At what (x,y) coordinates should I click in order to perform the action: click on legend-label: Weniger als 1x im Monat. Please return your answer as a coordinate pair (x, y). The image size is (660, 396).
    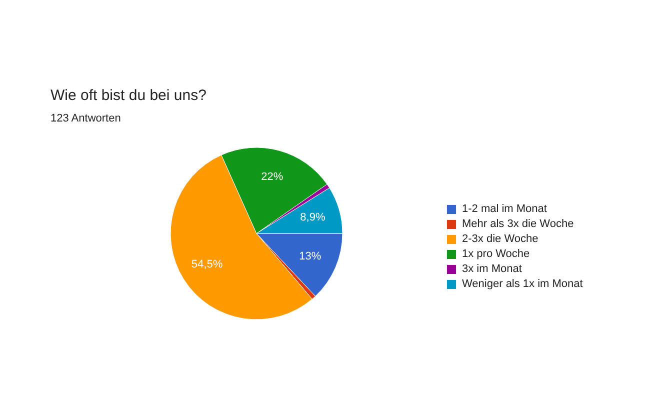
    Looking at the image, I should click on (522, 284).